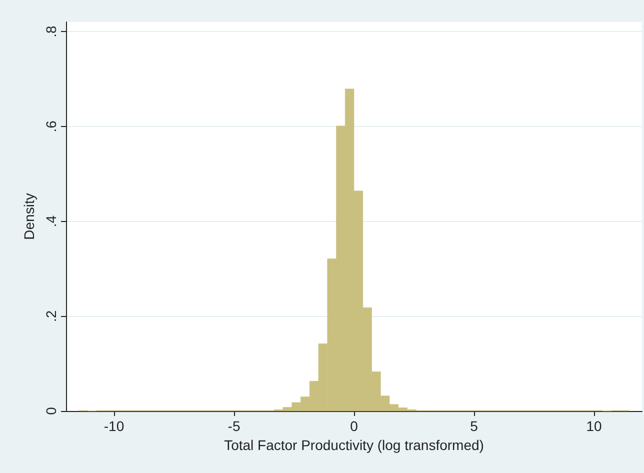 This screenshot has height=473, width=644. I want to click on y-tick-label: .6, so click(51, 126).